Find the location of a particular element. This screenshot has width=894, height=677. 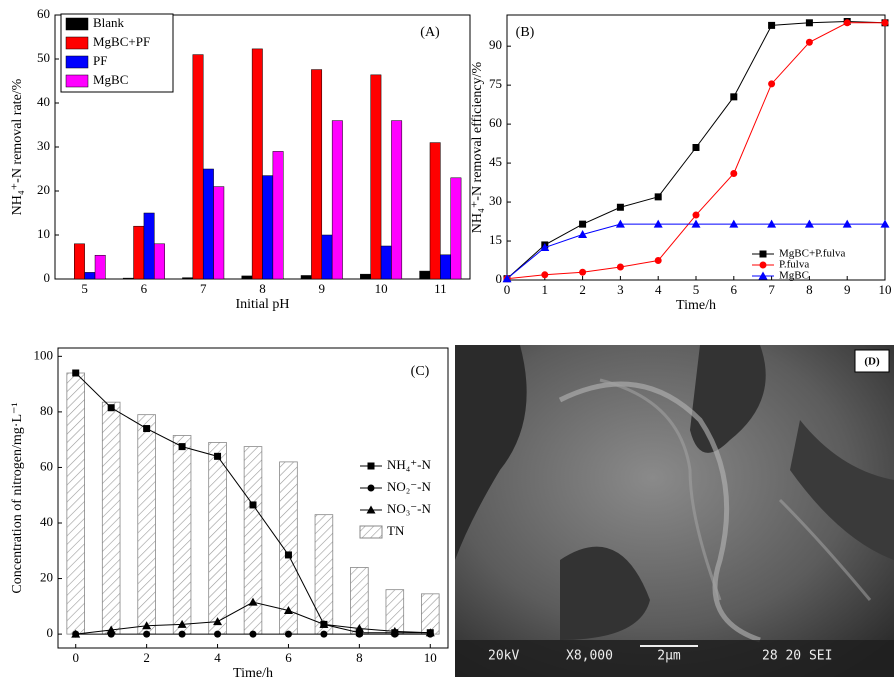

sem-scale: 2μm is located at coordinates (669, 656).